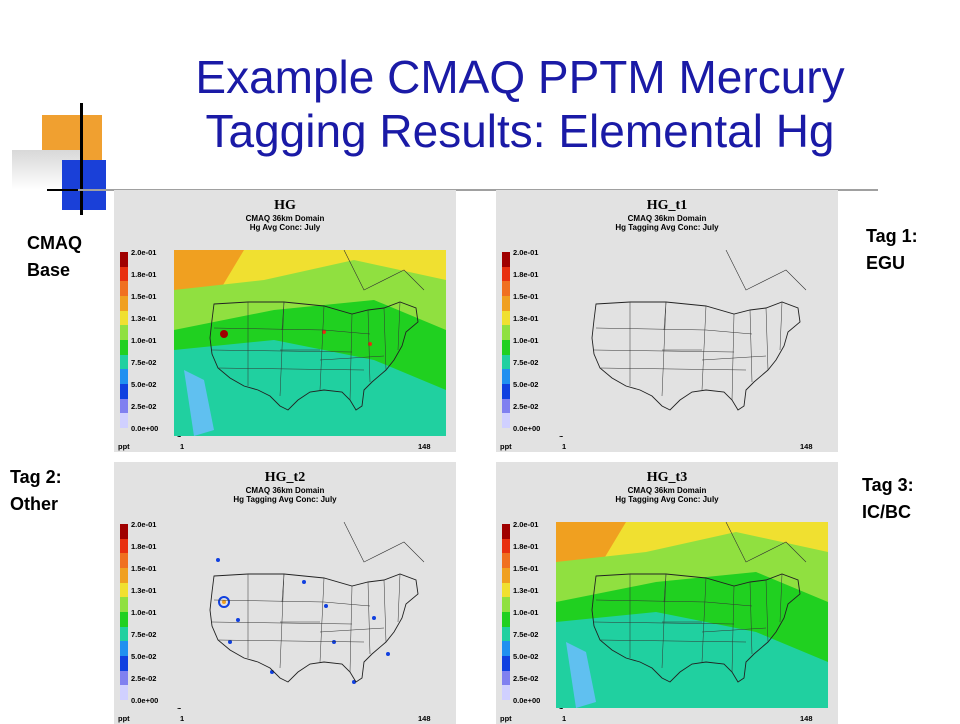 The height and width of the screenshot is (724, 960). Describe the element at coordinates (478, 190) in the screenshot. I see `title-underline` at that location.